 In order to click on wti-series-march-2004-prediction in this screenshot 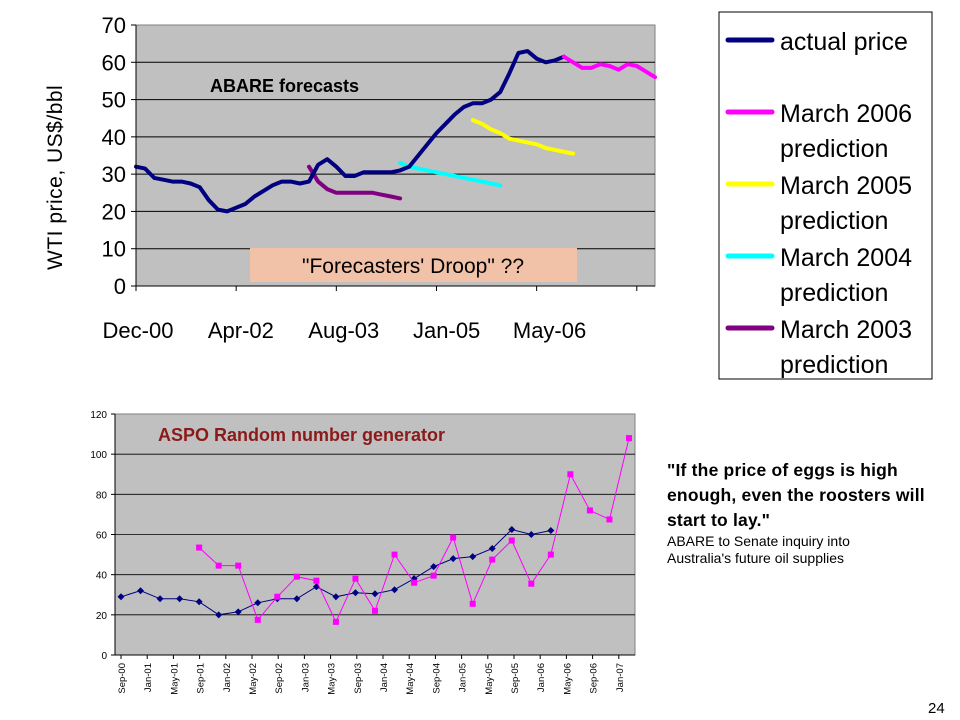, I will do `click(450, 174)`.